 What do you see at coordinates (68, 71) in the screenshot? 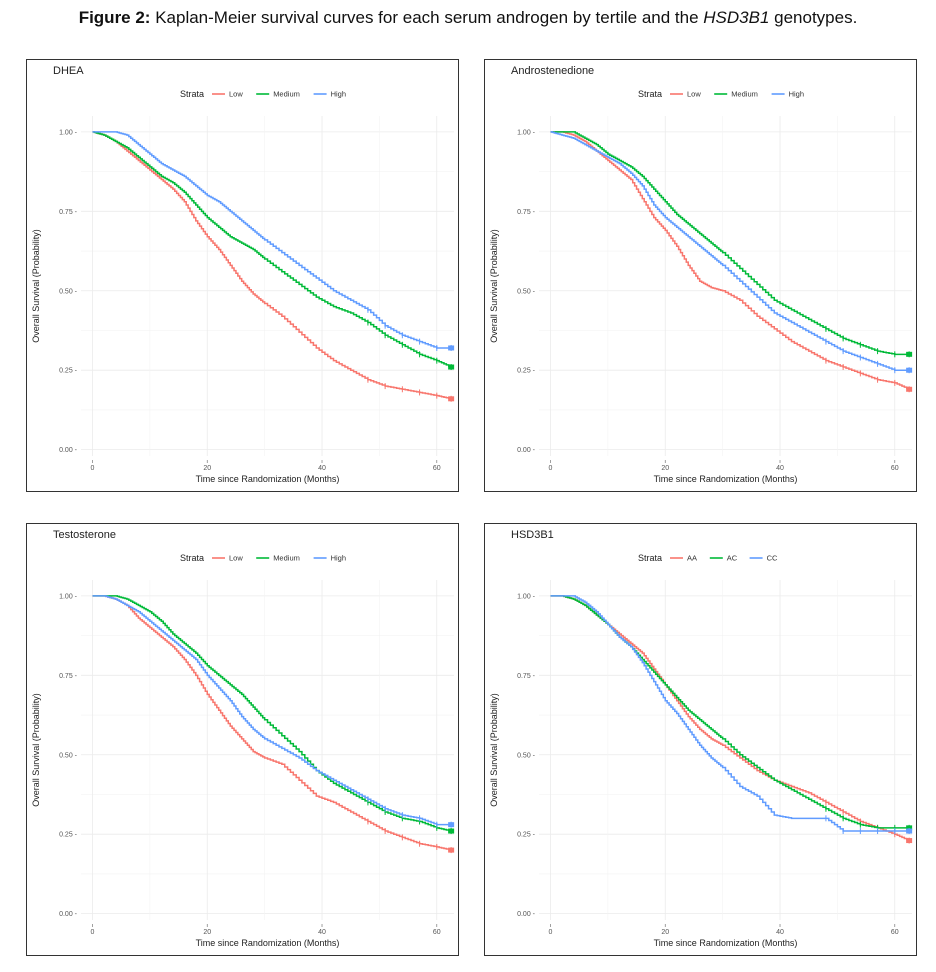
I see `panel-title: DHEA` at bounding box center [68, 71].